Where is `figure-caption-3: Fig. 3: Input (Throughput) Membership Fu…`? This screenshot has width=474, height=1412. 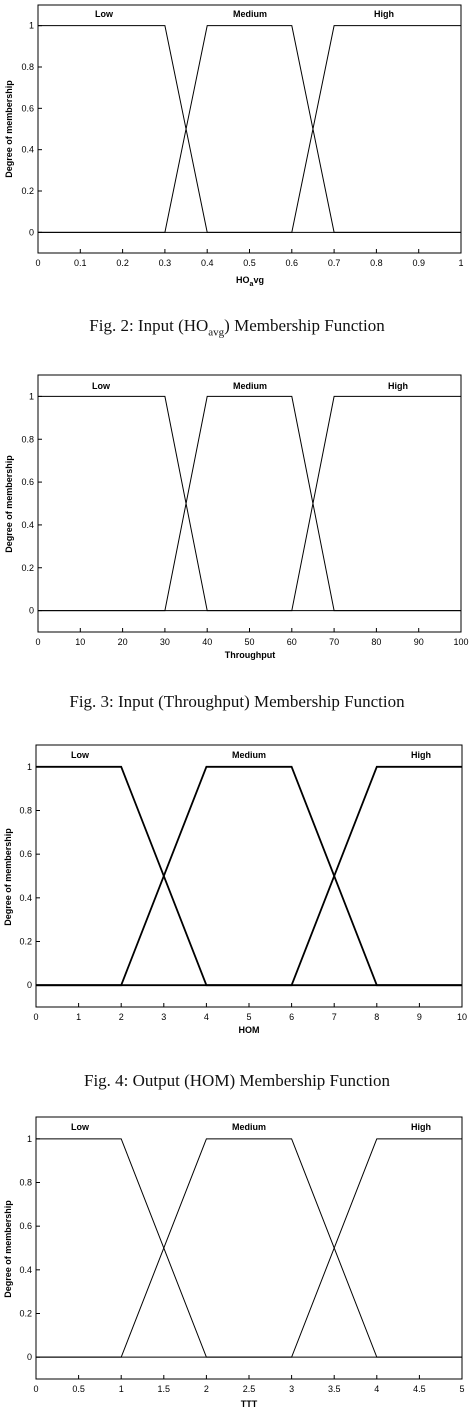 figure-caption-3: Fig. 3: Input (Throughput) Membership Fu… is located at coordinates (237, 701).